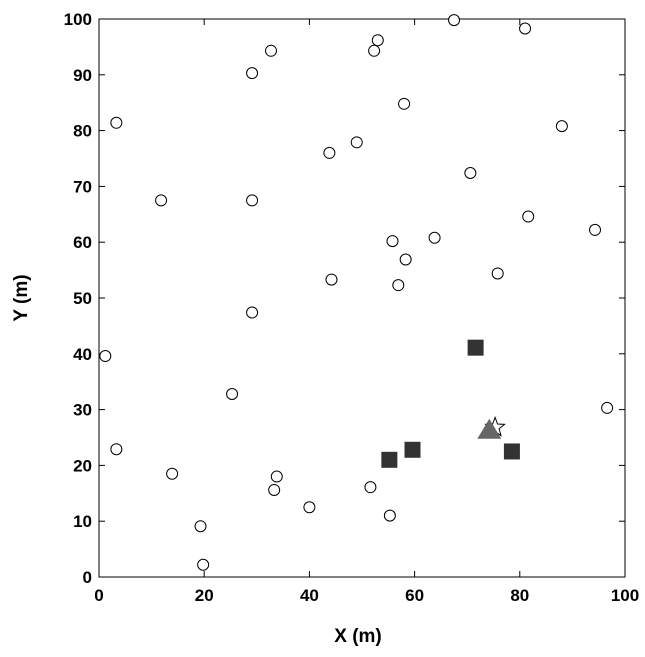  Describe the element at coordinates (414, 595) in the screenshot. I see `x-tick-label: 60` at that location.